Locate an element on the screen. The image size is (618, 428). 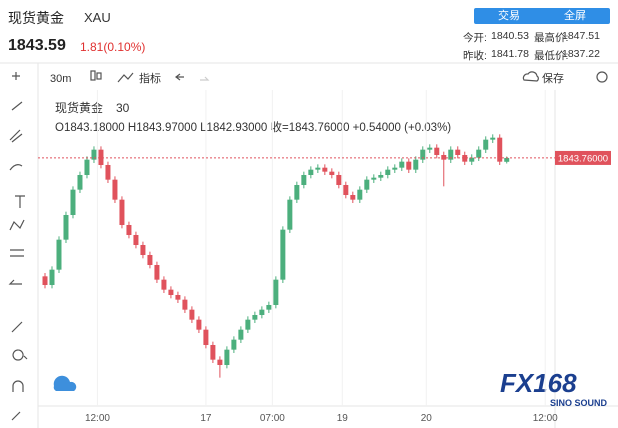
x-tick-label: 20 is located at coordinates (427, 418).